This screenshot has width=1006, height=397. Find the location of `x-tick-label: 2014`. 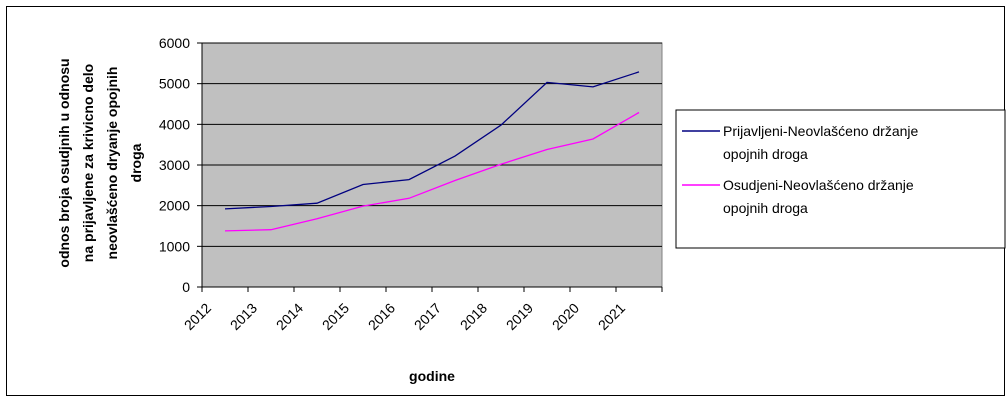

x-tick-label: 2014 is located at coordinates (289, 316).